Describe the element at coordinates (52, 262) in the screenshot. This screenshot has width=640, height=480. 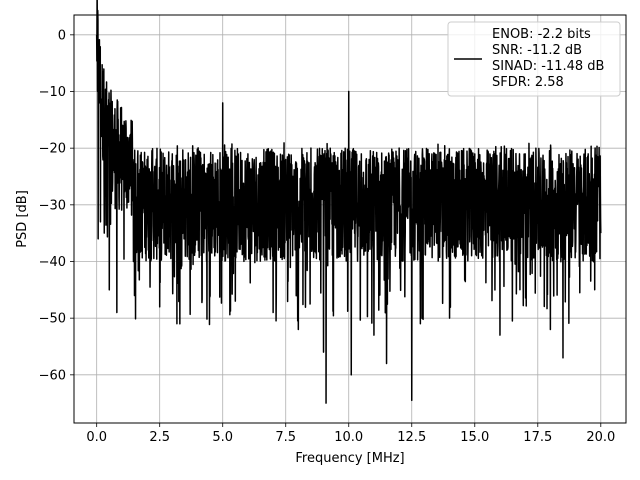
I see `y-tick-label: −40` at that location.